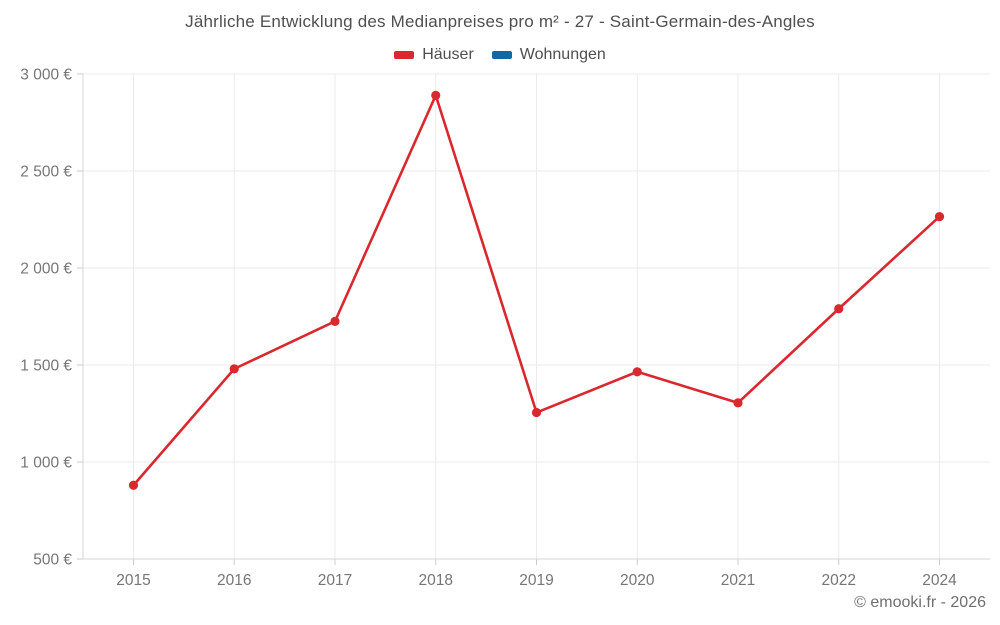 This screenshot has width=1000, height=625. What do you see at coordinates (536, 580) in the screenshot?
I see `x-axis-label-2019: 2019` at bounding box center [536, 580].